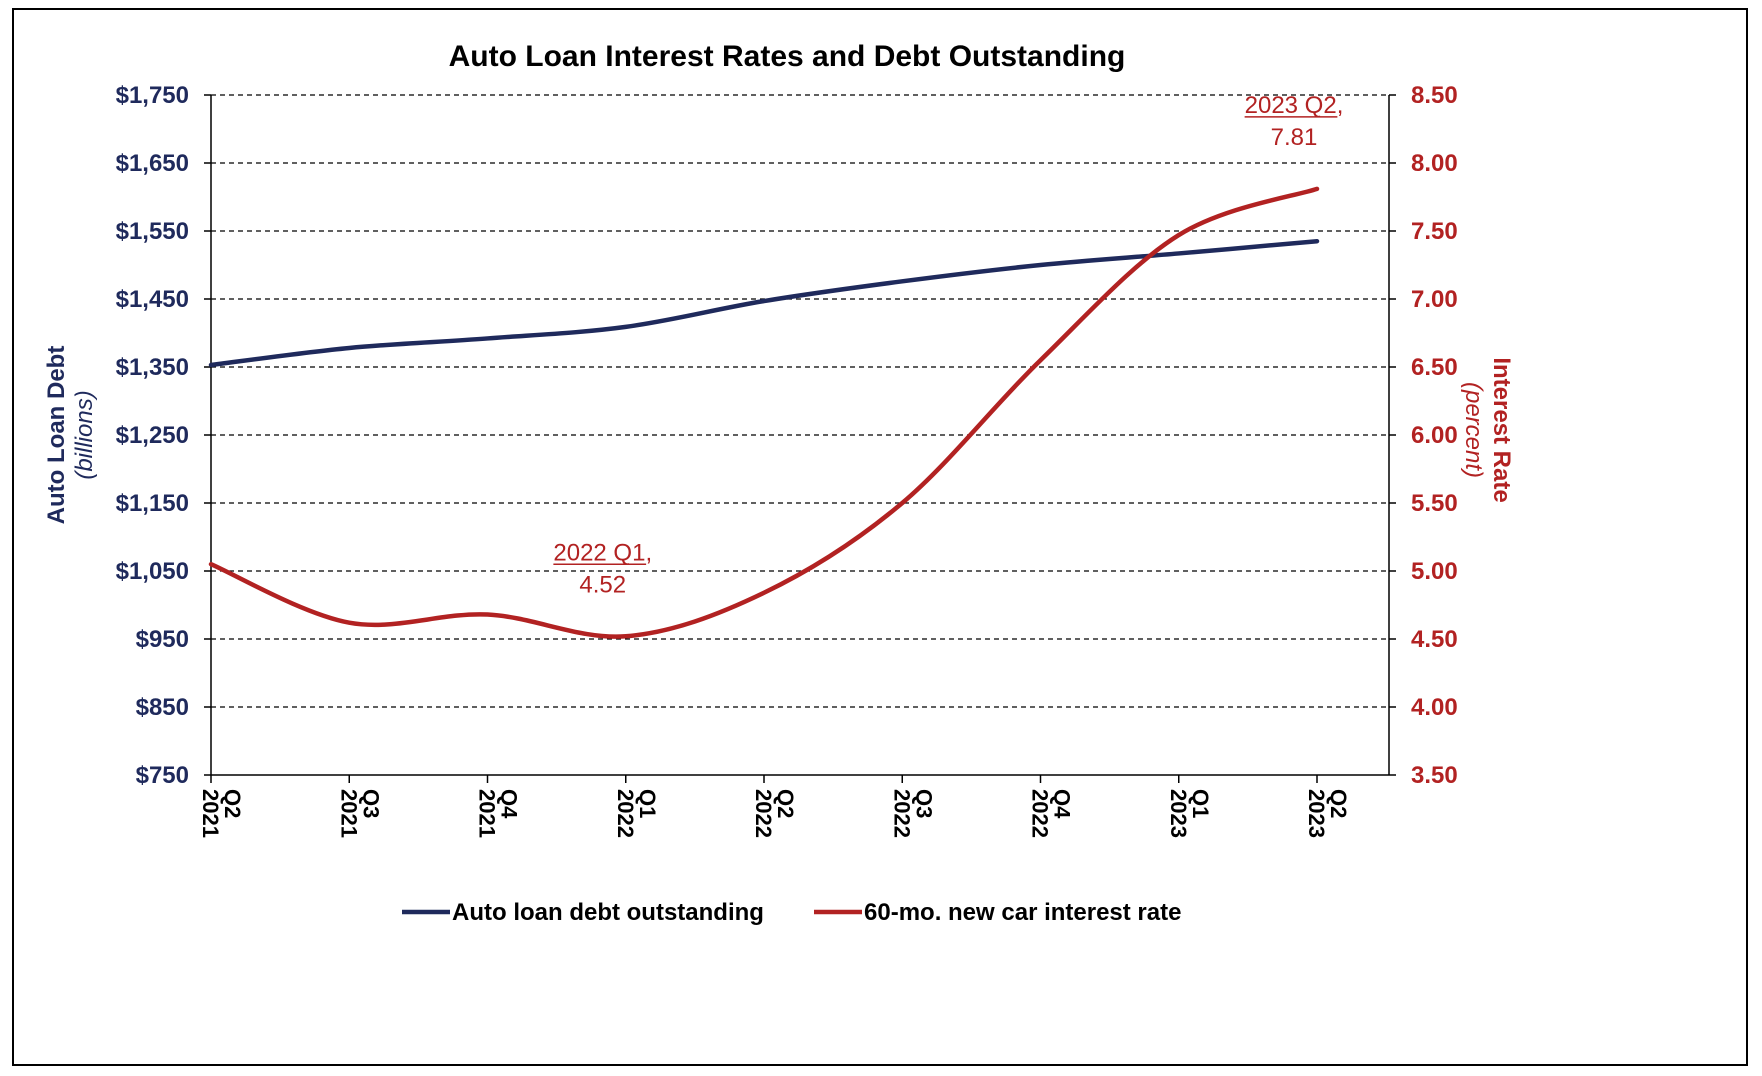  What do you see at coordinates (162, 639) in the screenshot?
I see `left-tick-label: $950` at bounding box center [162, 639].